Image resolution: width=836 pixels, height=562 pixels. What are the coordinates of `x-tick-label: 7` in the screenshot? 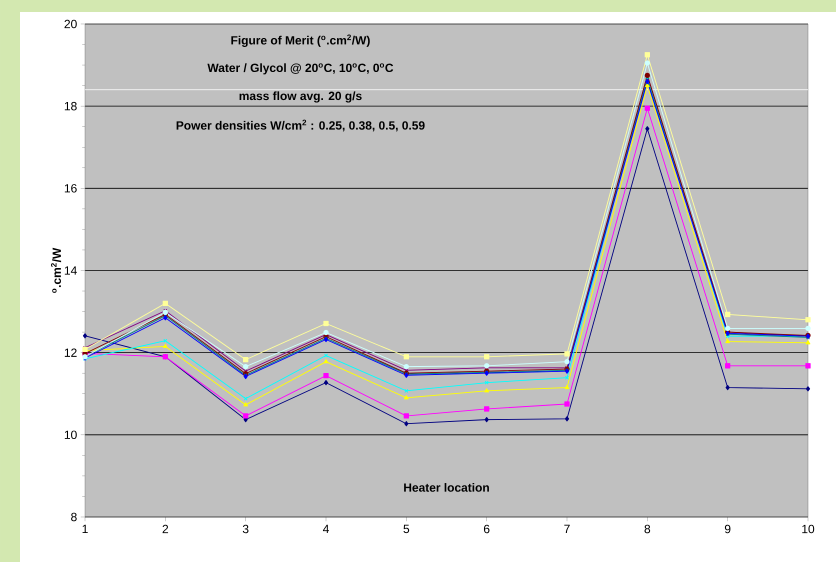 It's located at (567, 528).